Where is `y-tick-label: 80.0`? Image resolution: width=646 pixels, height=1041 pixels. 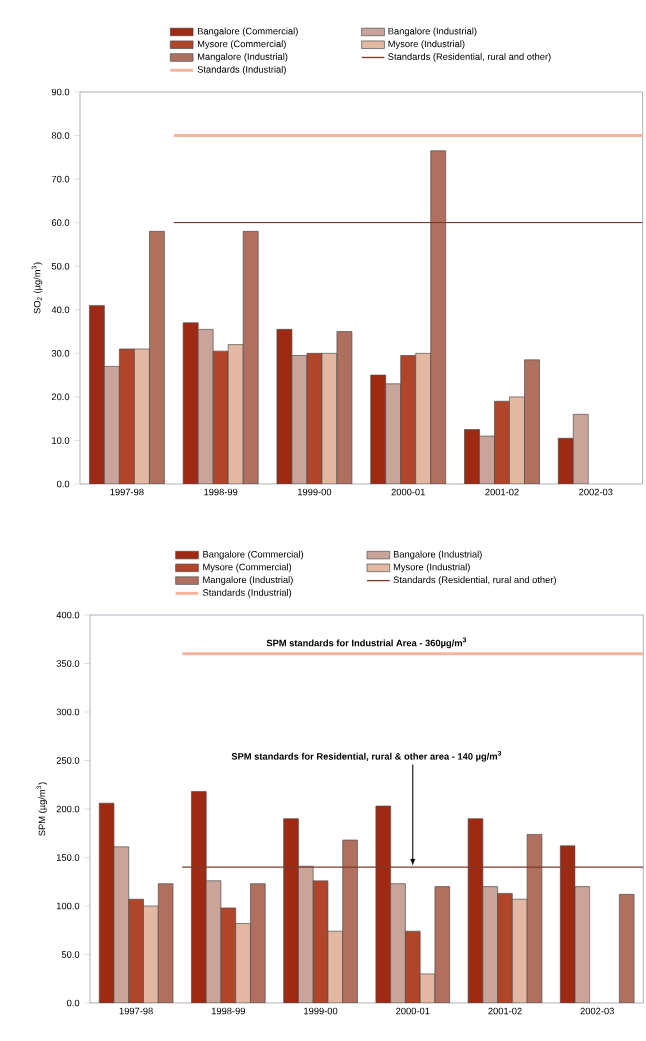
y-tick-label: 80.0 is located at coordinates (60, 135).